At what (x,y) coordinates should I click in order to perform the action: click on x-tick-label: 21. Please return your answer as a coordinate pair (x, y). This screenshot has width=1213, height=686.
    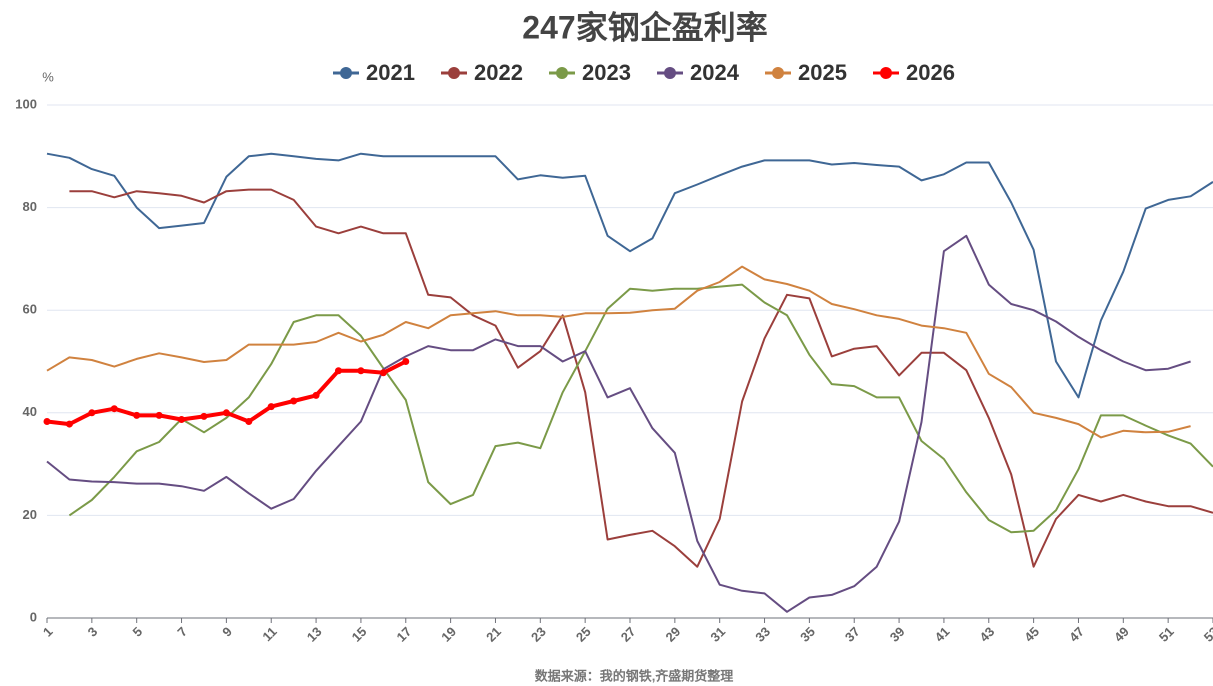
    Looking at the image, I should click on (493, 634).